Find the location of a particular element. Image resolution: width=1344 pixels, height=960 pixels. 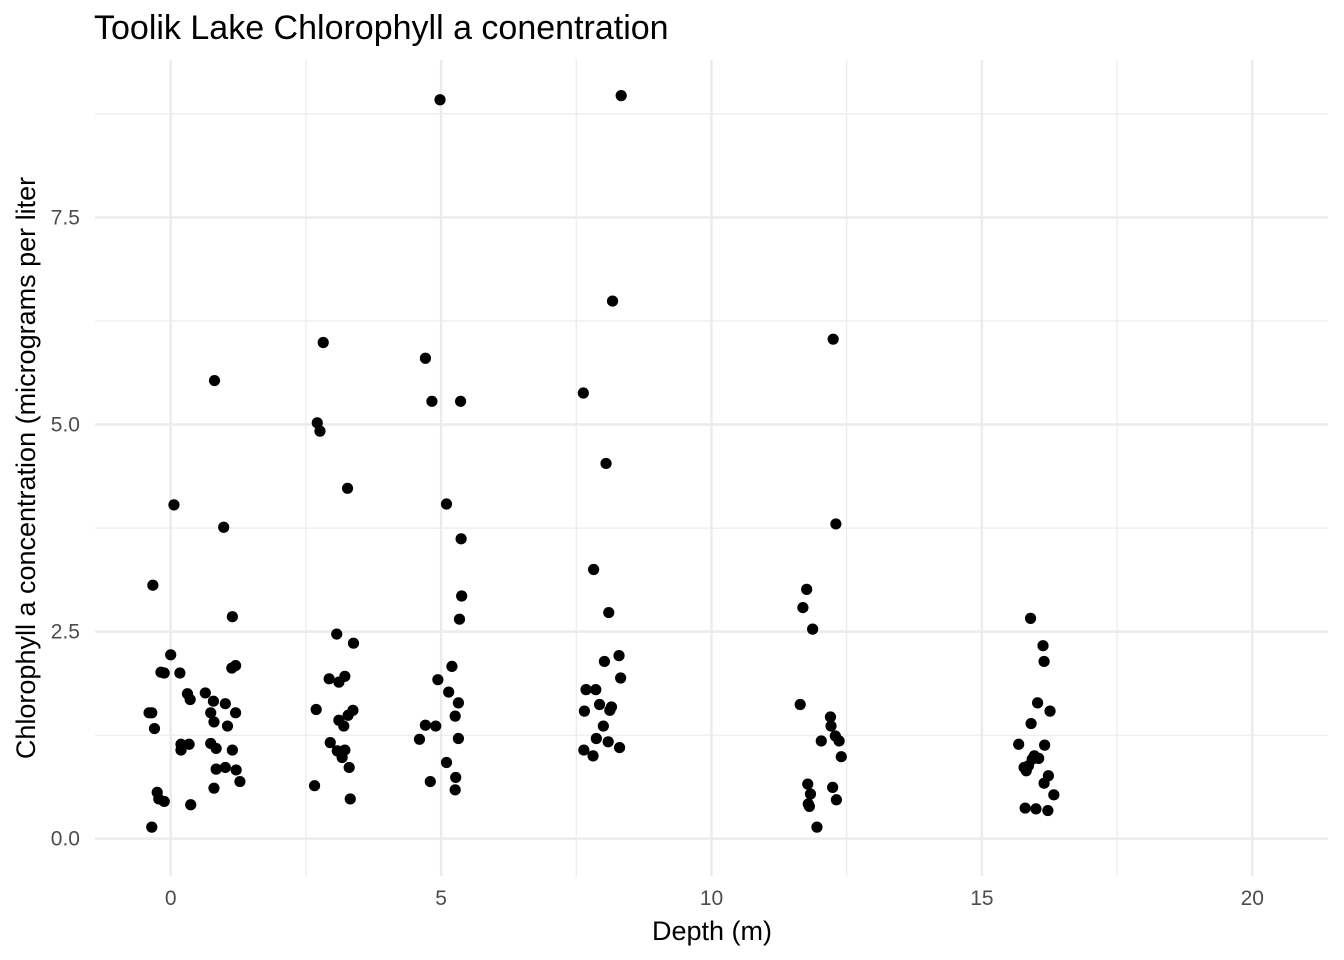

x-tick-label: 20 is located at coordinates (1252, 898).